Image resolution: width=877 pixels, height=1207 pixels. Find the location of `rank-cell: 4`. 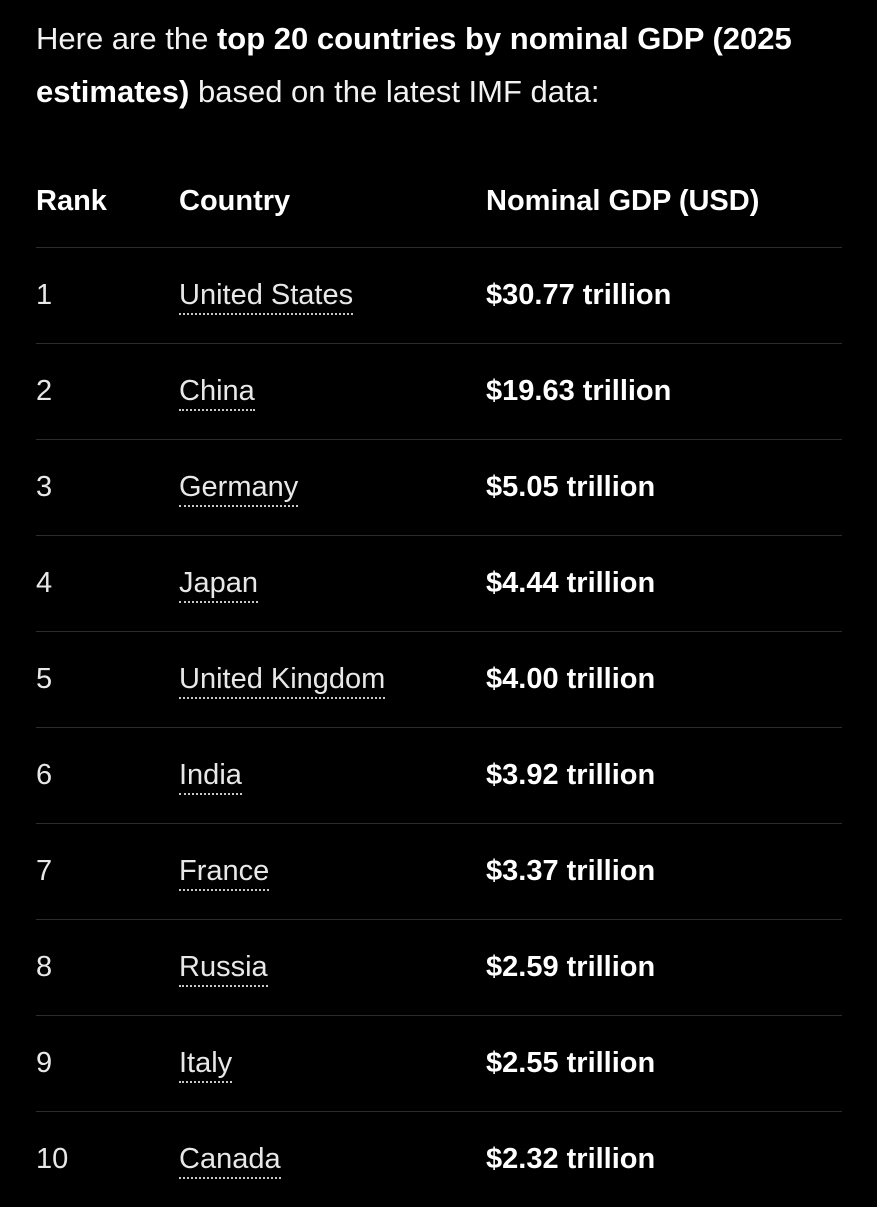

rank-cell: 4 is located at coordinates (44, 583).